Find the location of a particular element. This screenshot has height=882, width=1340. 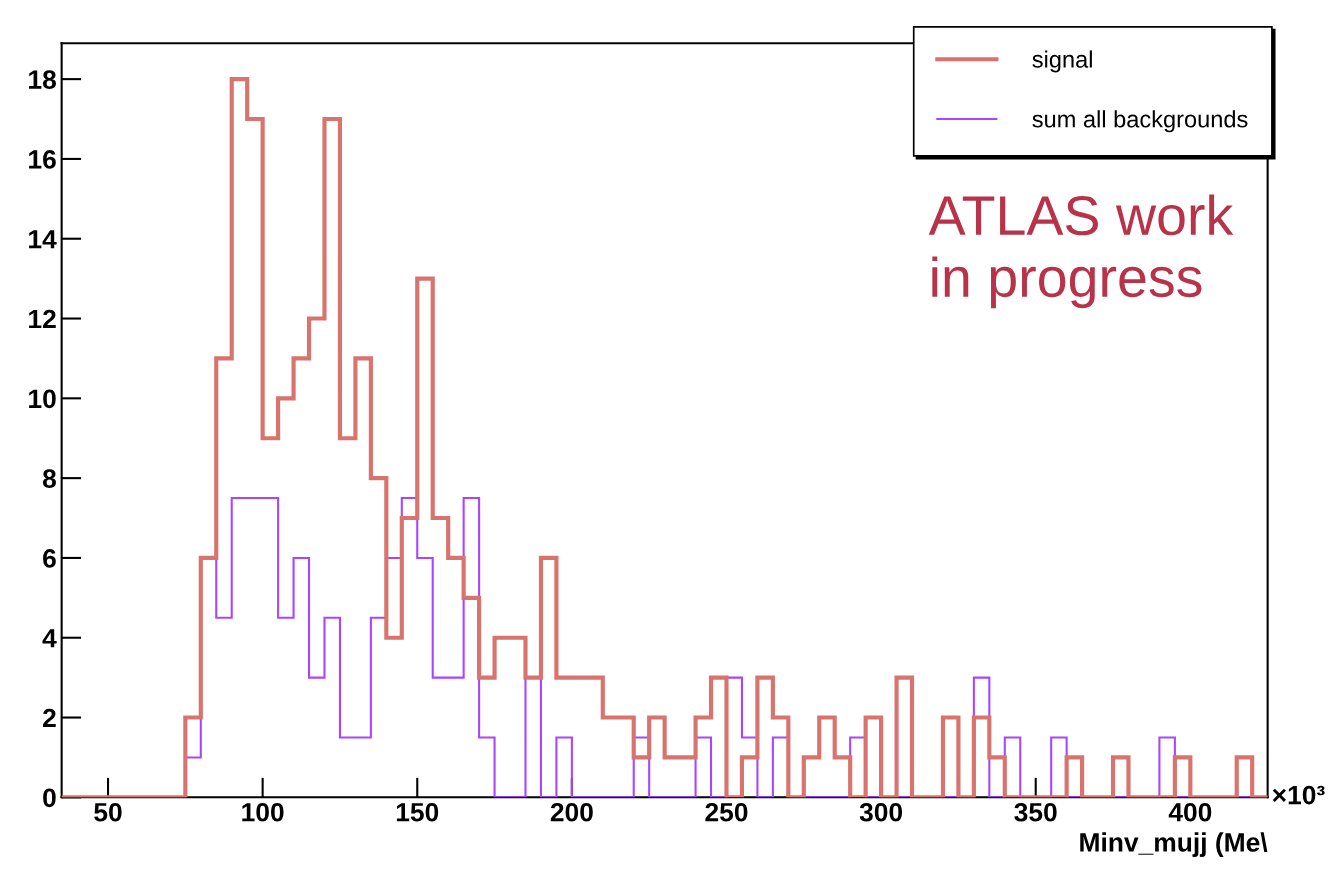

x-tick-label: 300 is located at coordinates (881, 812).